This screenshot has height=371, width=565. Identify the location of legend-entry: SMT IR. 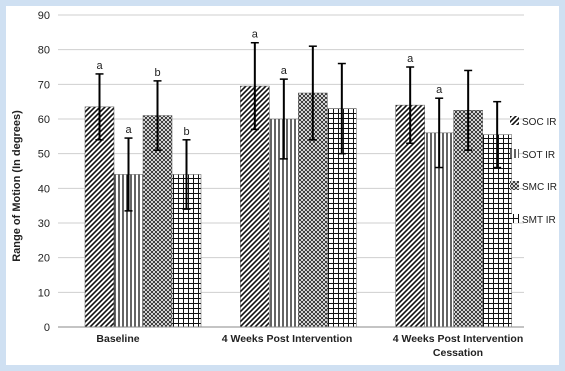
(539, 220).